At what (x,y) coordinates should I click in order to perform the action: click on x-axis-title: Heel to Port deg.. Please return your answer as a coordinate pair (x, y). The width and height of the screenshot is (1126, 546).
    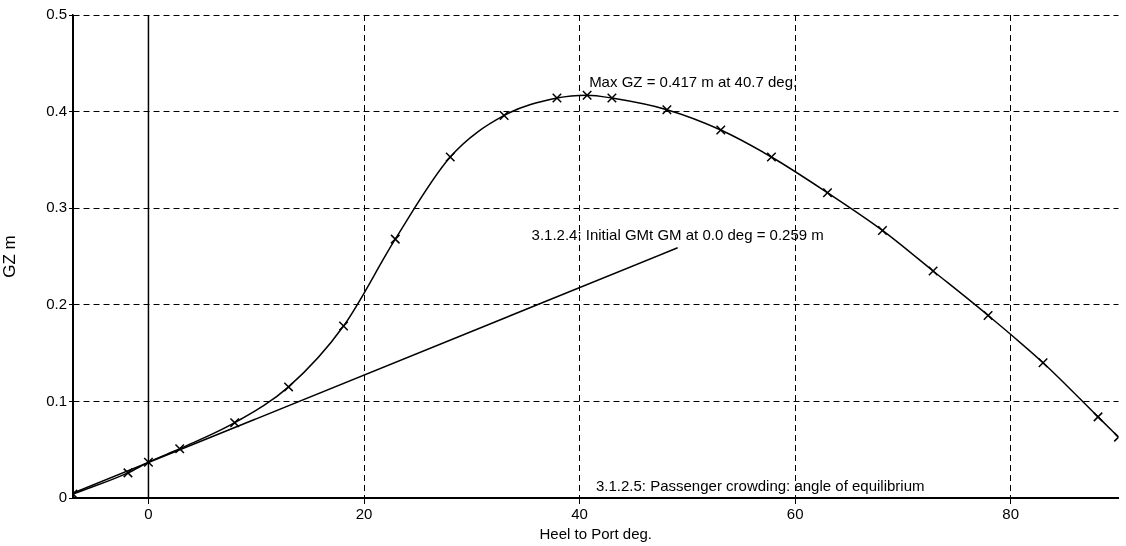
    Looking at the image, I should click on (596, 534).